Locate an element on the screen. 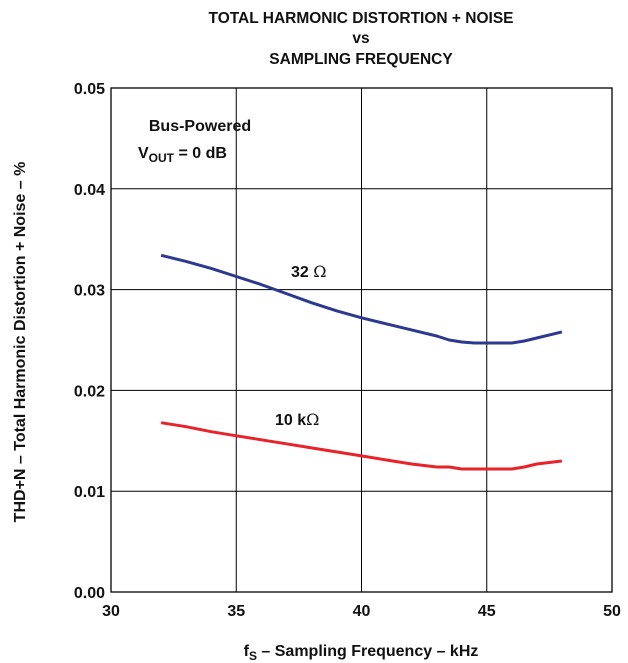 This screenshot has height=663, width=628. y-tick-labels: 0.00 0.01 0.02 0.03 0.04 0.05 is located at coordinates (89, 341).